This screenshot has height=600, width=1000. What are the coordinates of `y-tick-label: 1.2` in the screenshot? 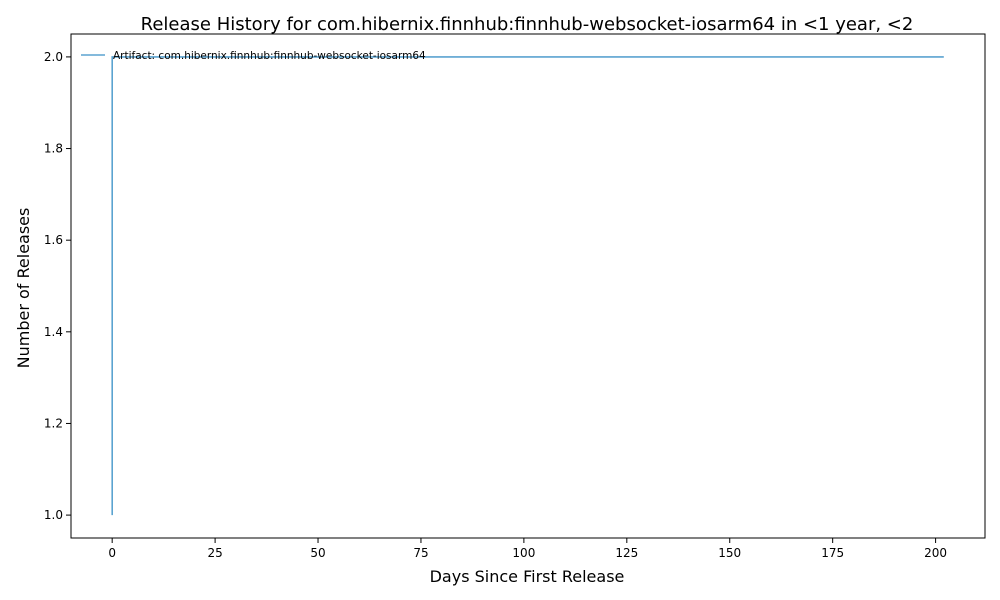 It's located at (53, 423).